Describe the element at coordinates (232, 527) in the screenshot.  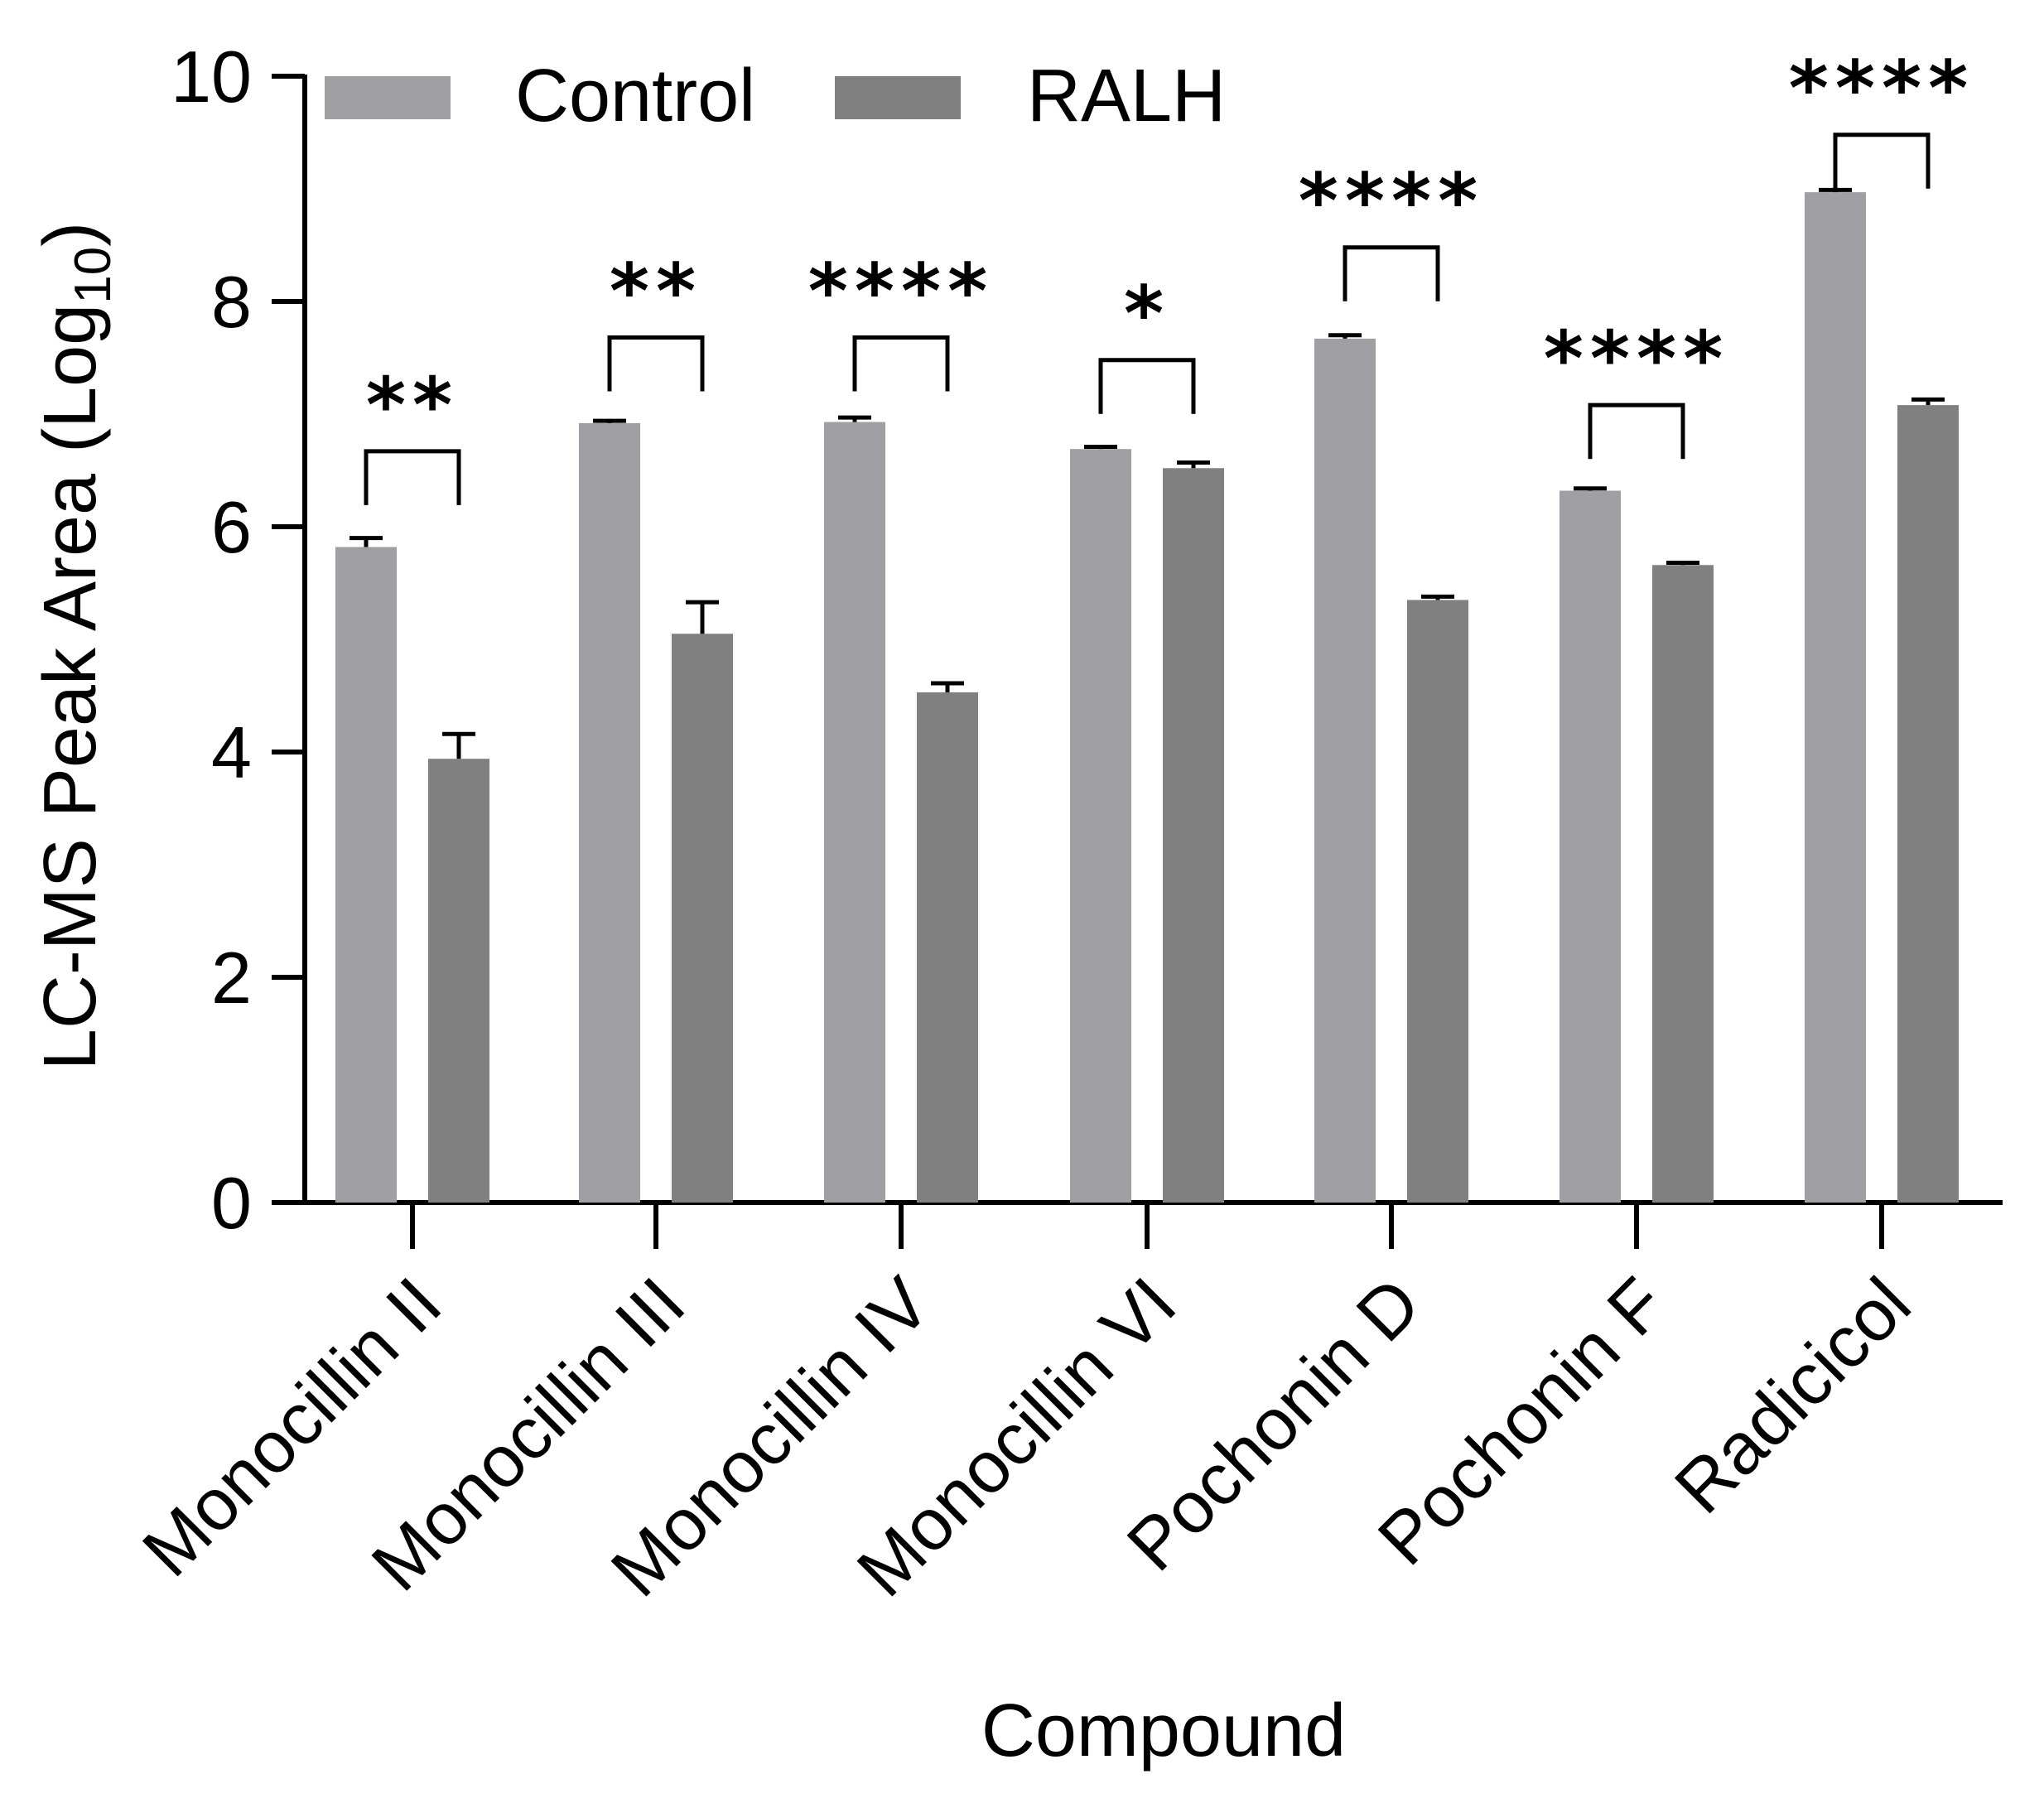
I see `y-tick-label-6: 6` at that location.